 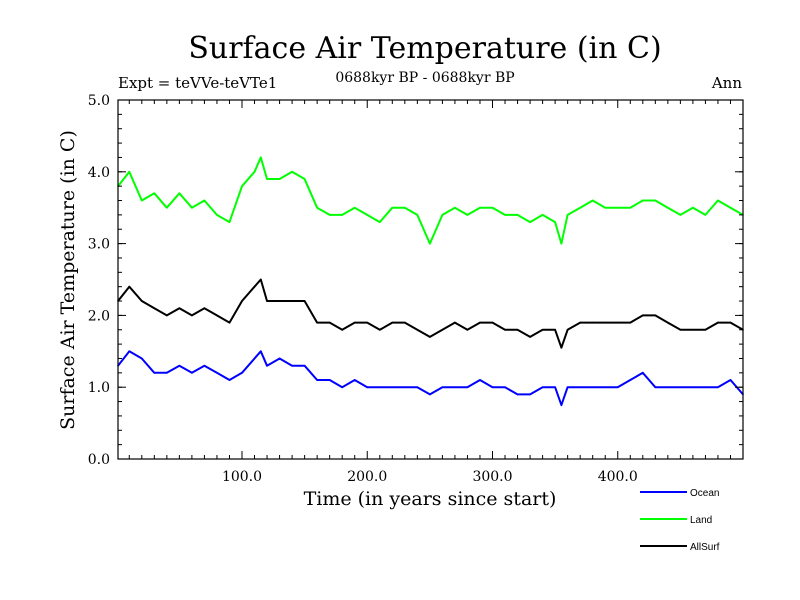 I want to click on x-tick-label: 200.0, so click(x=367, y=477).